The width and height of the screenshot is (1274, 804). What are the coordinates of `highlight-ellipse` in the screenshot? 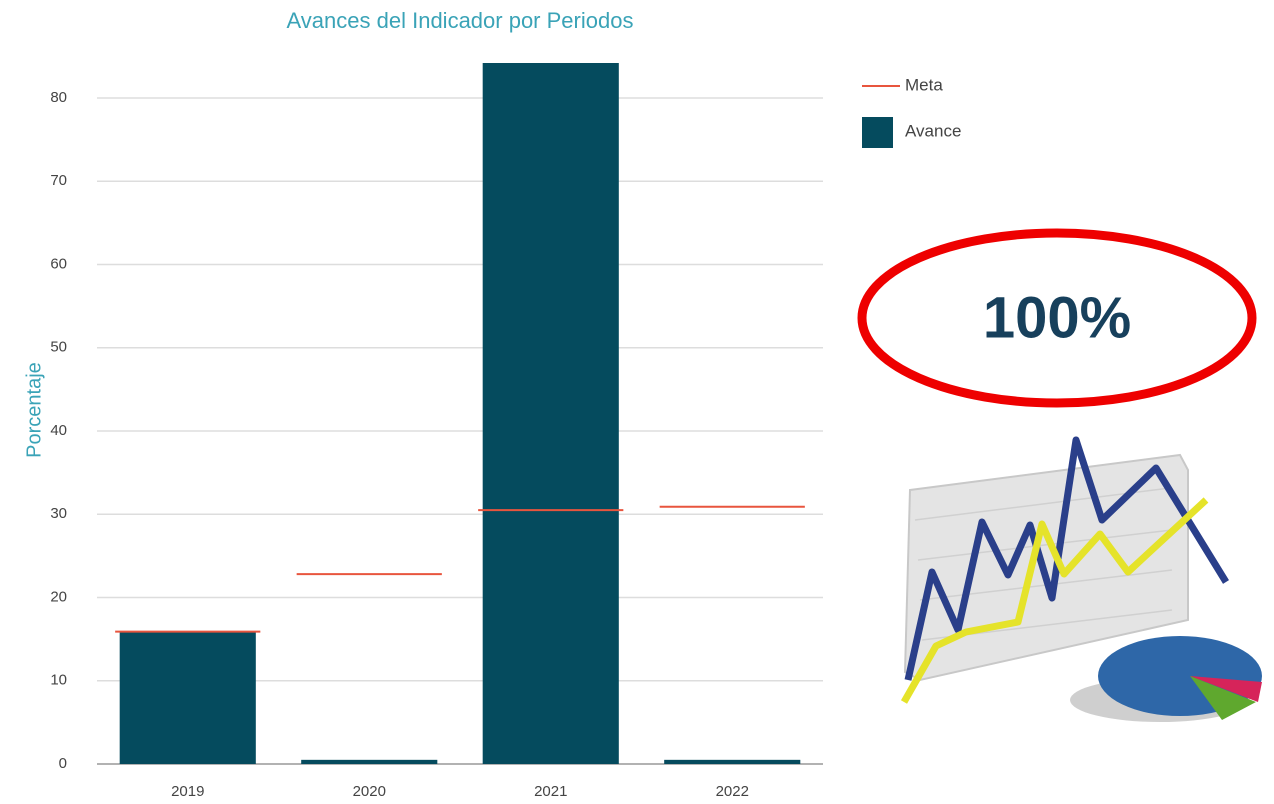 It's located at (1057, 318).